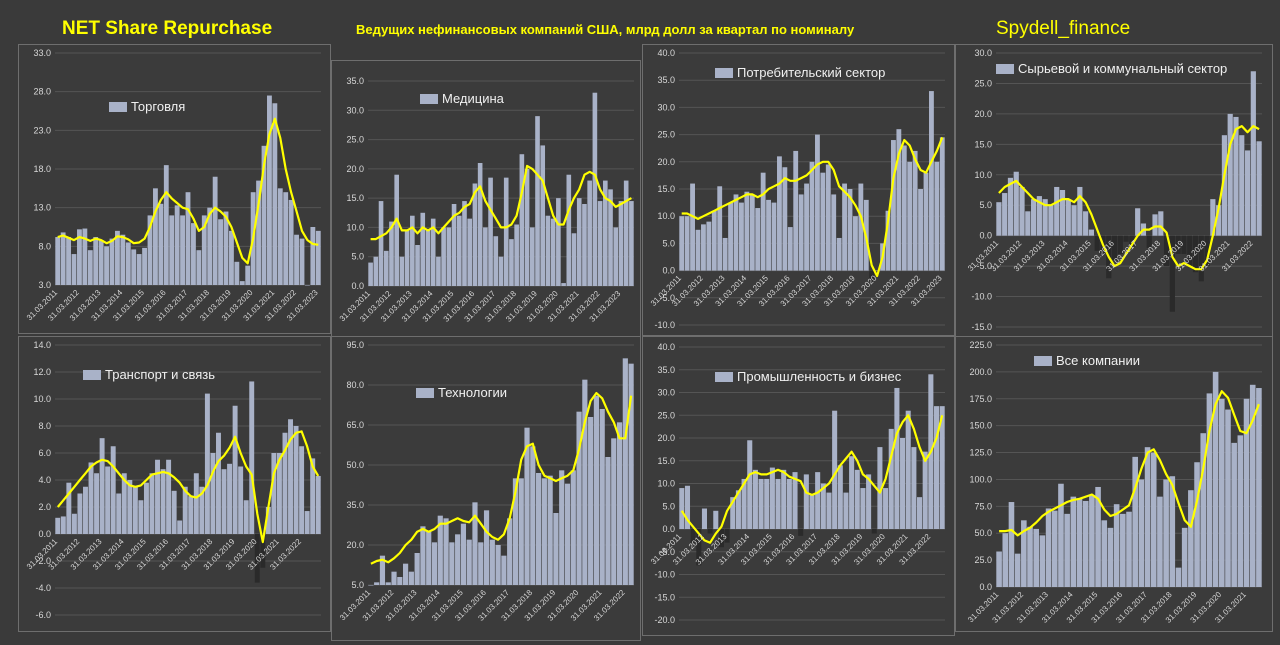  Describe the element at coordinates (664, 620) in the screenshot. I see `y-tick-label: -20.0` at that location.